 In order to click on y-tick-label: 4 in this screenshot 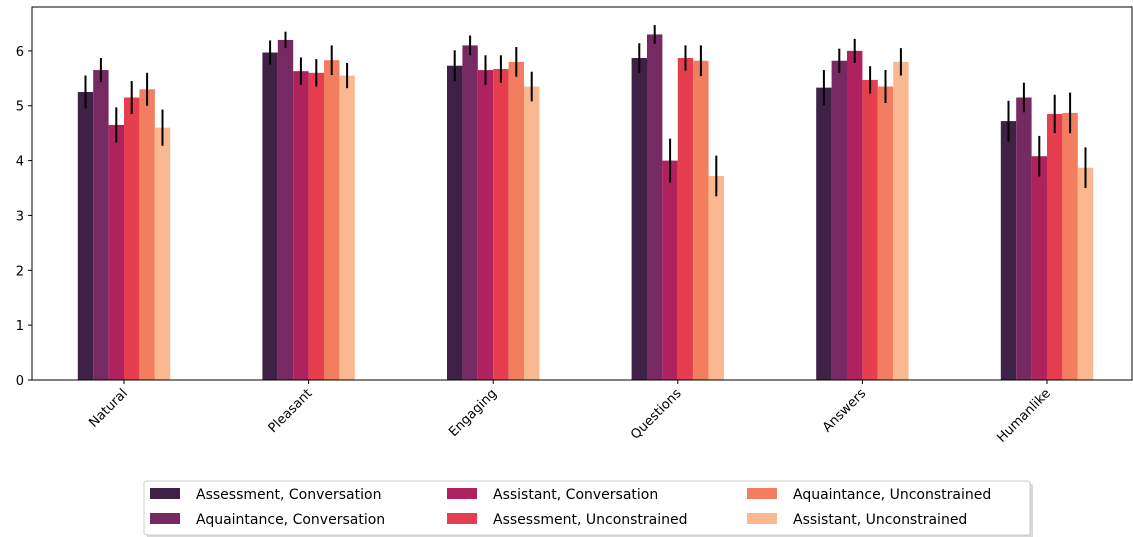, I will do `click(20, 162)`.